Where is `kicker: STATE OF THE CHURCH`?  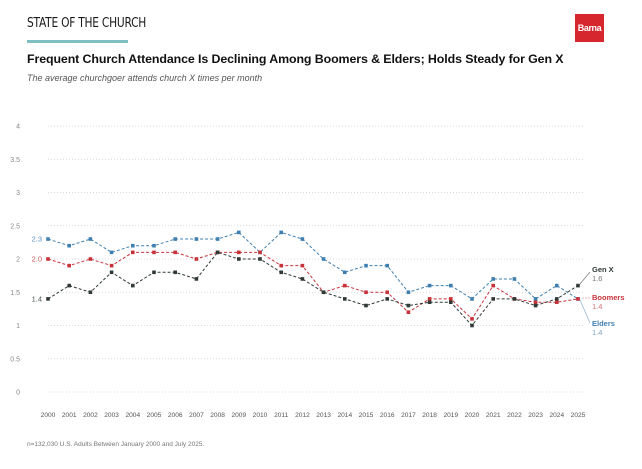
kicker: STATE OF THE CHURCH is located at coordinates (87, 23).